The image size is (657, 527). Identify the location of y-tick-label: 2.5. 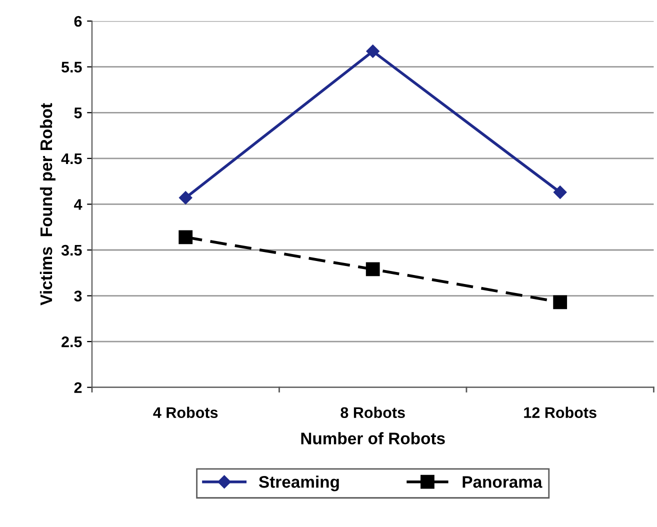
(72, 342).